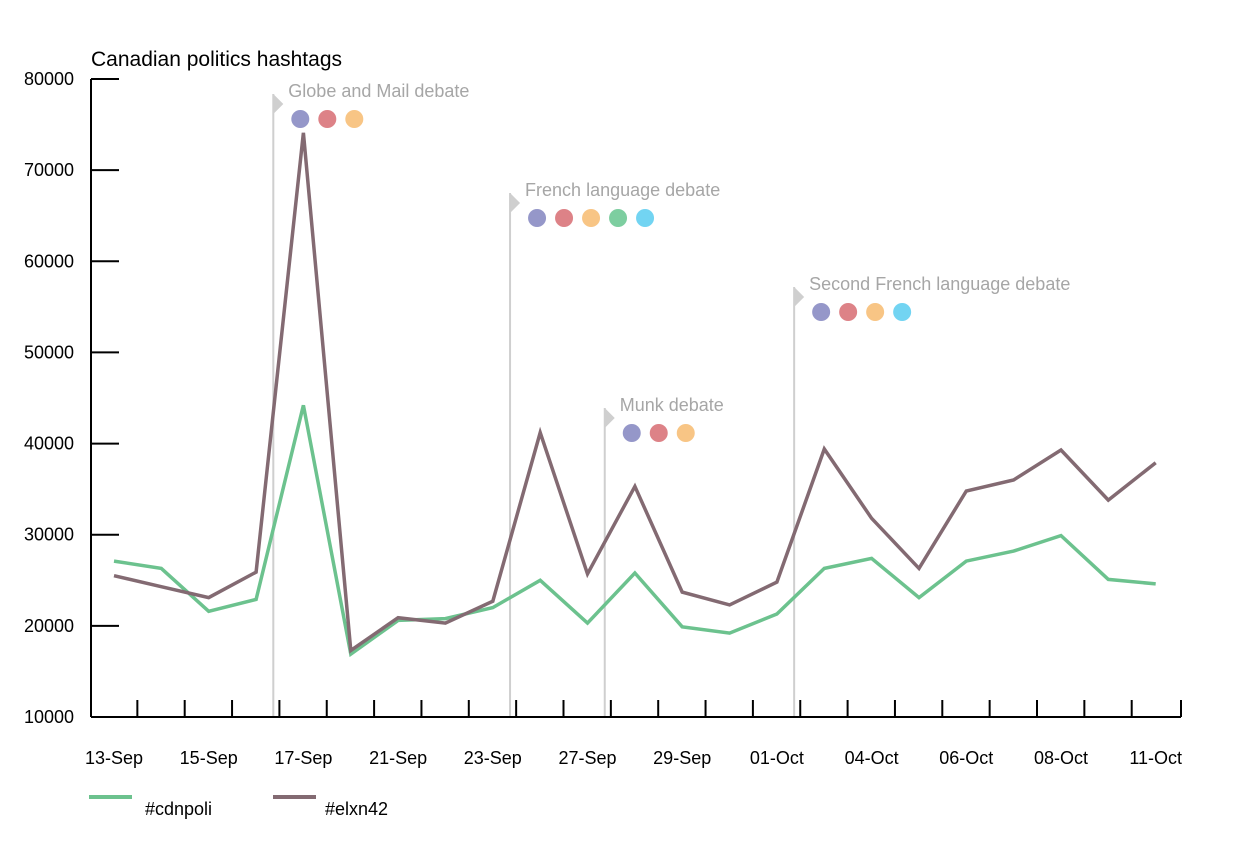 The image size is (1247, 862). What do you see at coordinates (378, 91) in the screenshot?
I see `event-label: Globe and Mail debate` at bounding box center [378, 91].